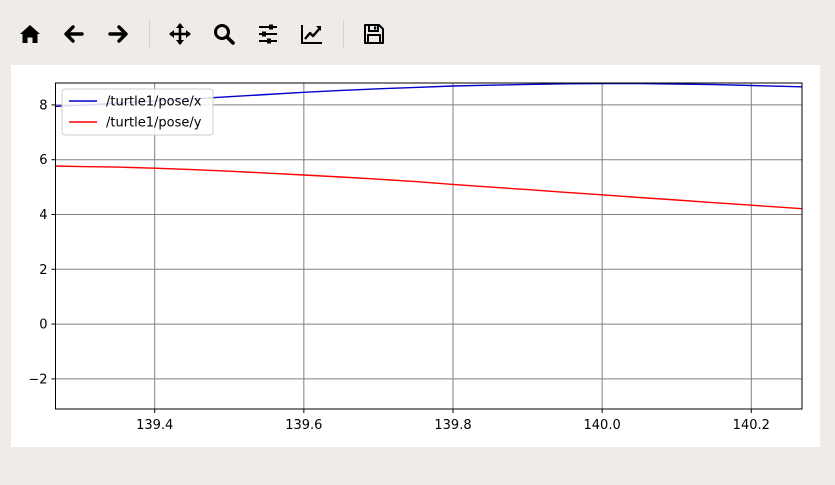  I want to click on magnifier-icon, so click(224, 34).